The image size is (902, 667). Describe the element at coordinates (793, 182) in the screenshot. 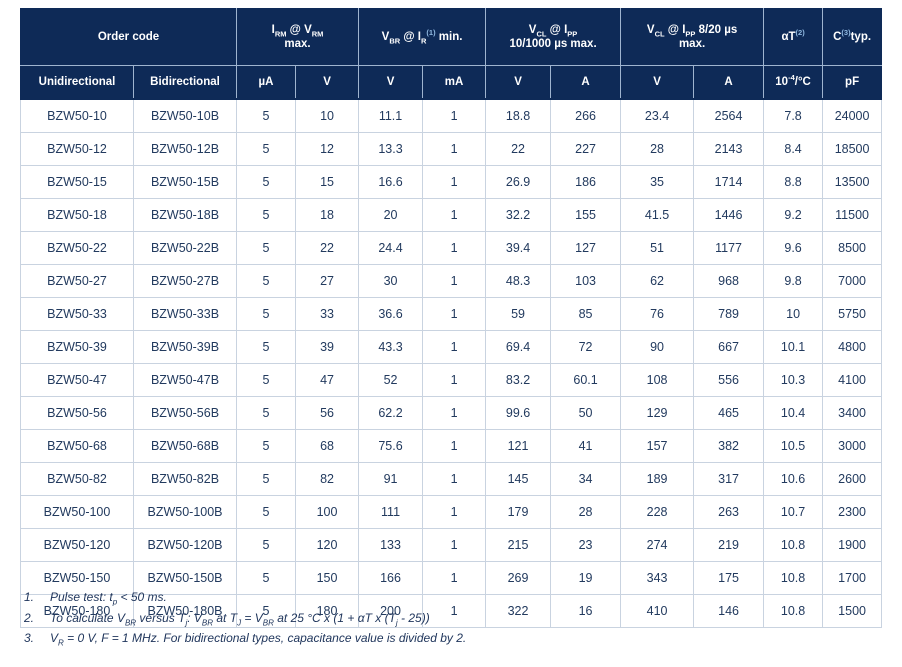

I see `cell-alpha-t: 8.8` at that location.